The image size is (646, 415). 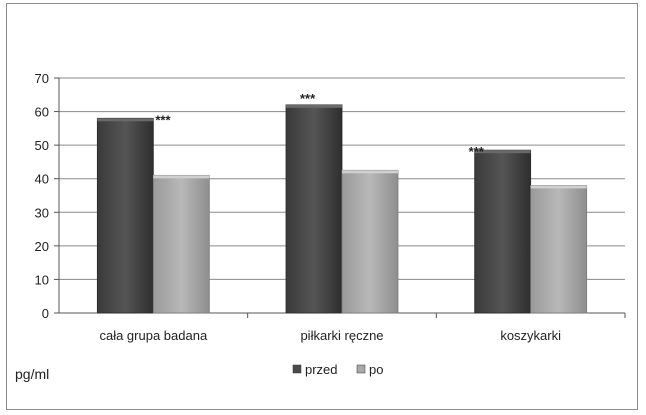 What do you see at coordinates (530, 335) in the screenshot?
I see `x-tick-label: koszykarki` at bounding box center [530, 335].